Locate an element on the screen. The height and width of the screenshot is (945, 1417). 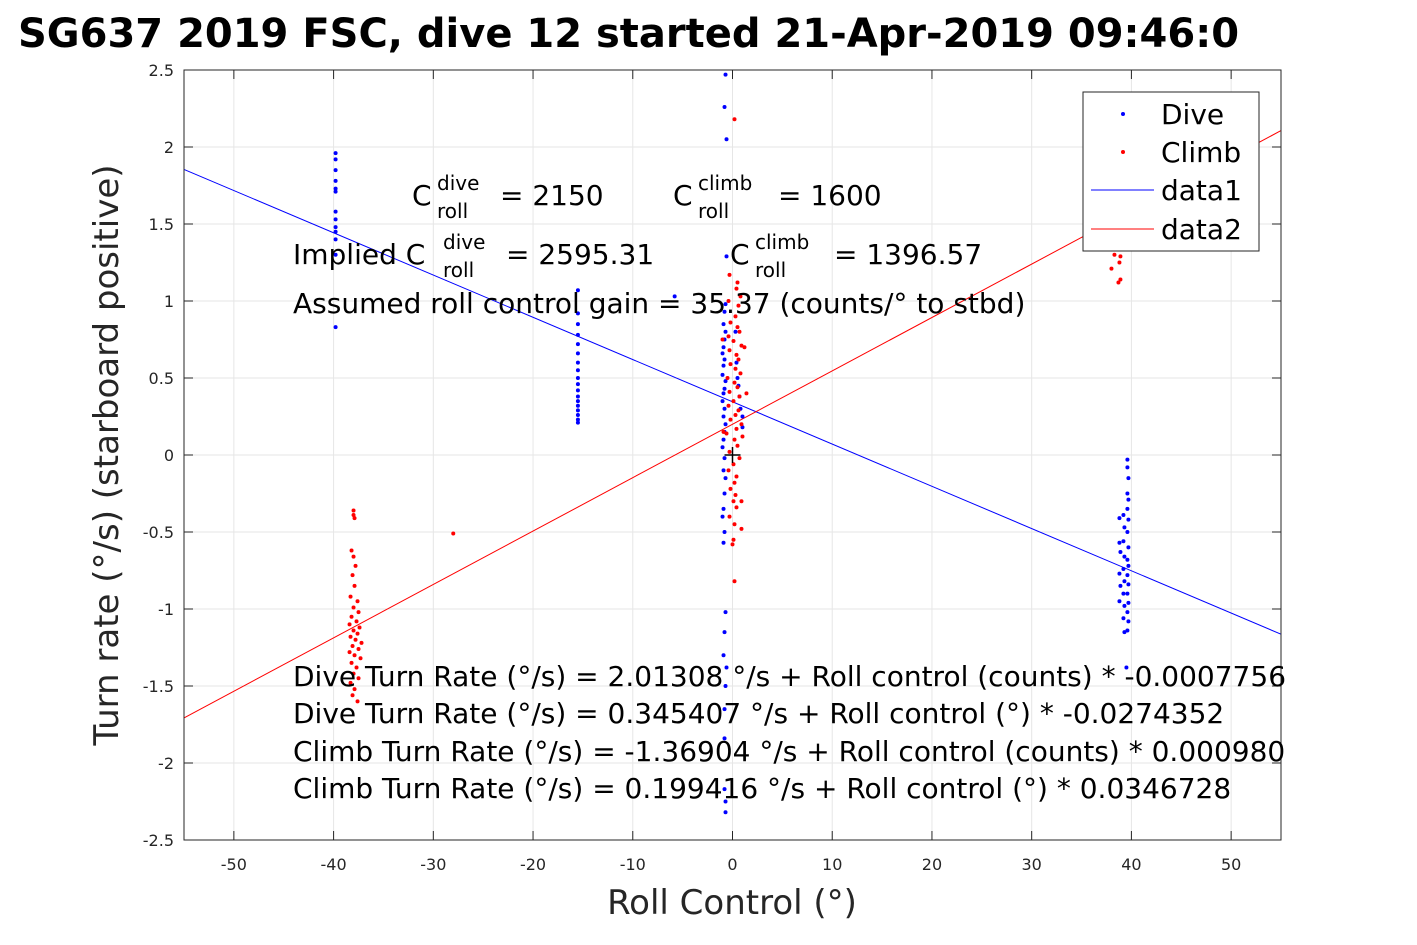
x-tick-label: 10 is located at coordinates (832, 864).